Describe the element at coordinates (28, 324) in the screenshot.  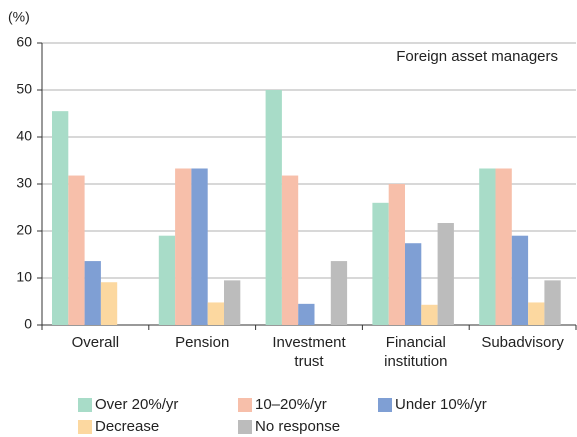
I see `y-tick-label: 0` at that location.